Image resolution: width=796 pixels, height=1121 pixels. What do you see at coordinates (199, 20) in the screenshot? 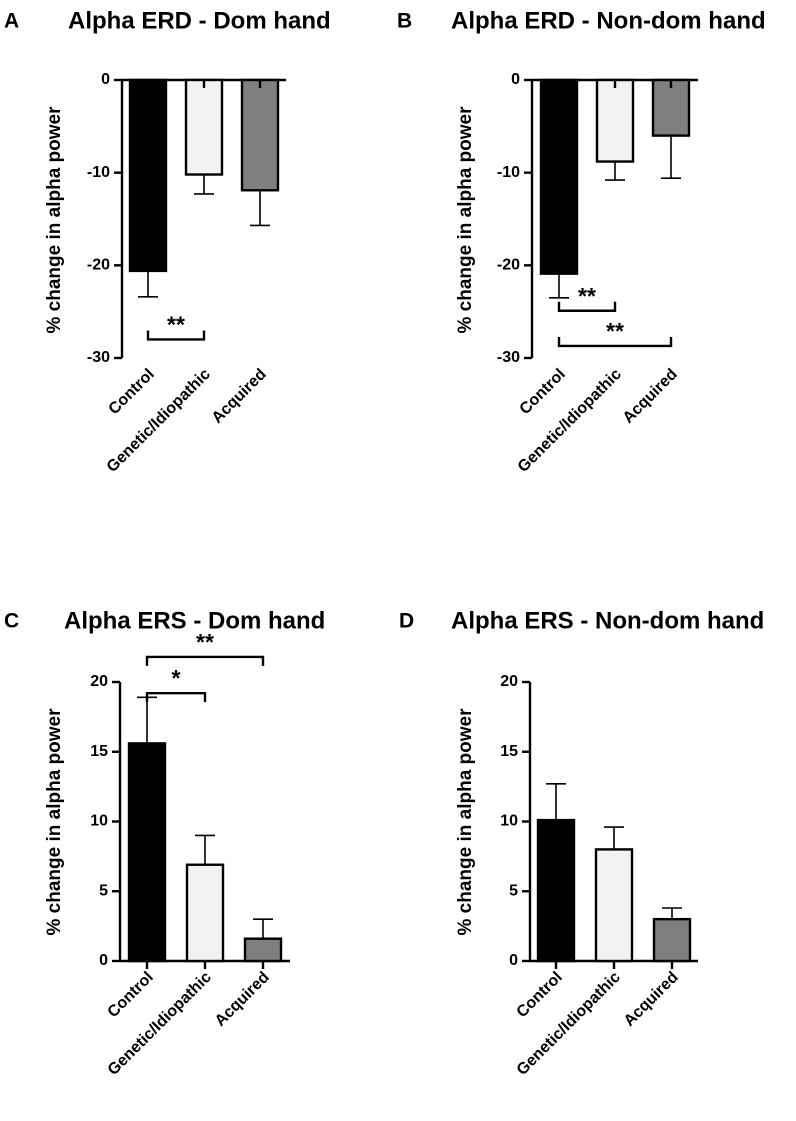
I see `panel-a-title: Alpha ERD - Dom hand` at bounding box center [199, 20].